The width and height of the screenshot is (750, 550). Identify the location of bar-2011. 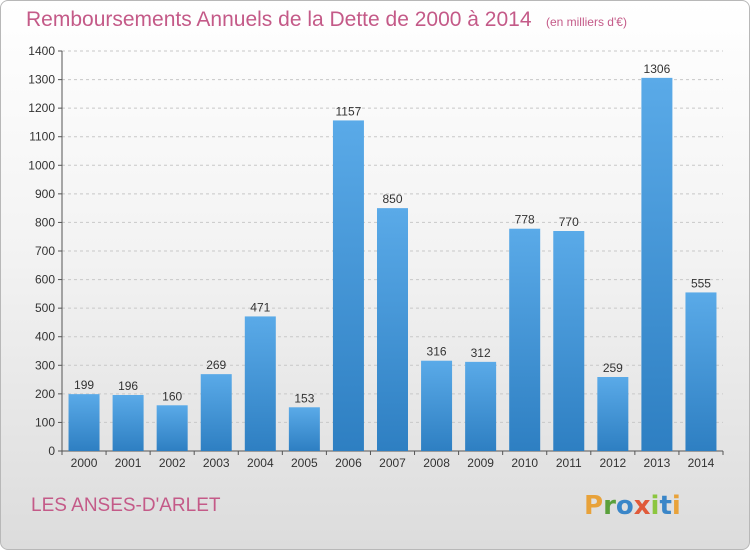
(569, 341).